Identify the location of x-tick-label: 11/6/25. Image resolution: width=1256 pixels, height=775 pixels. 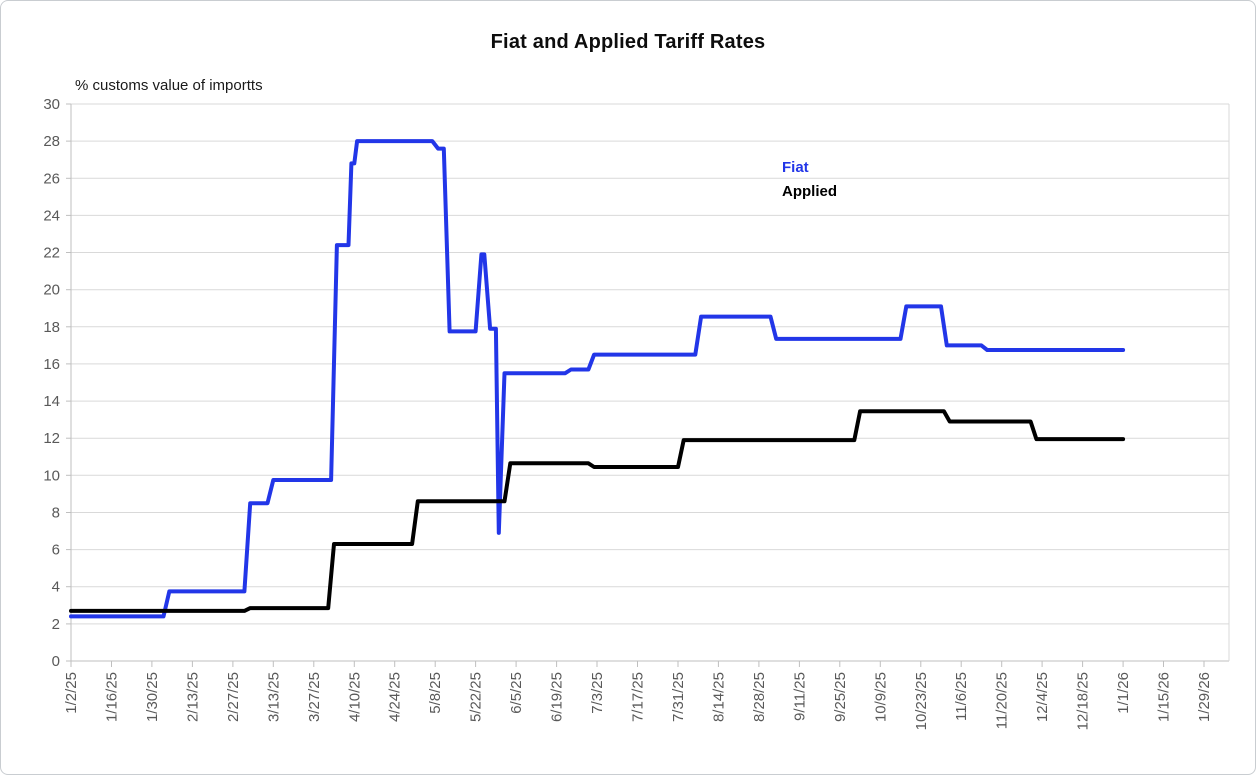
(961, 696).